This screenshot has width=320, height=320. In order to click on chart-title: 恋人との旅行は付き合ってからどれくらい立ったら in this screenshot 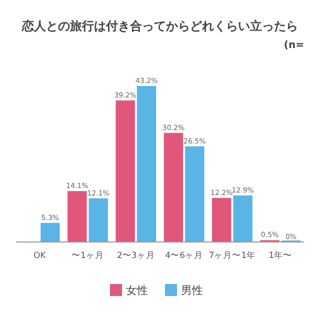, I will do `click(159, 26)`.